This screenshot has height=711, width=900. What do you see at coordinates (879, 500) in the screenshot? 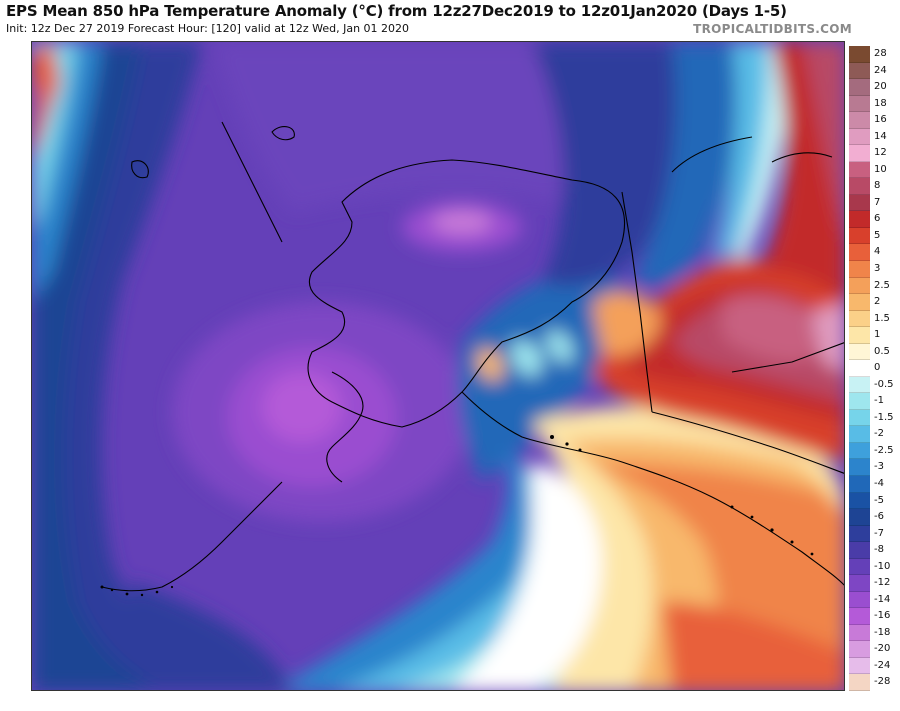
I see `colorbar-label: -5` at bounding box center [879, 500].